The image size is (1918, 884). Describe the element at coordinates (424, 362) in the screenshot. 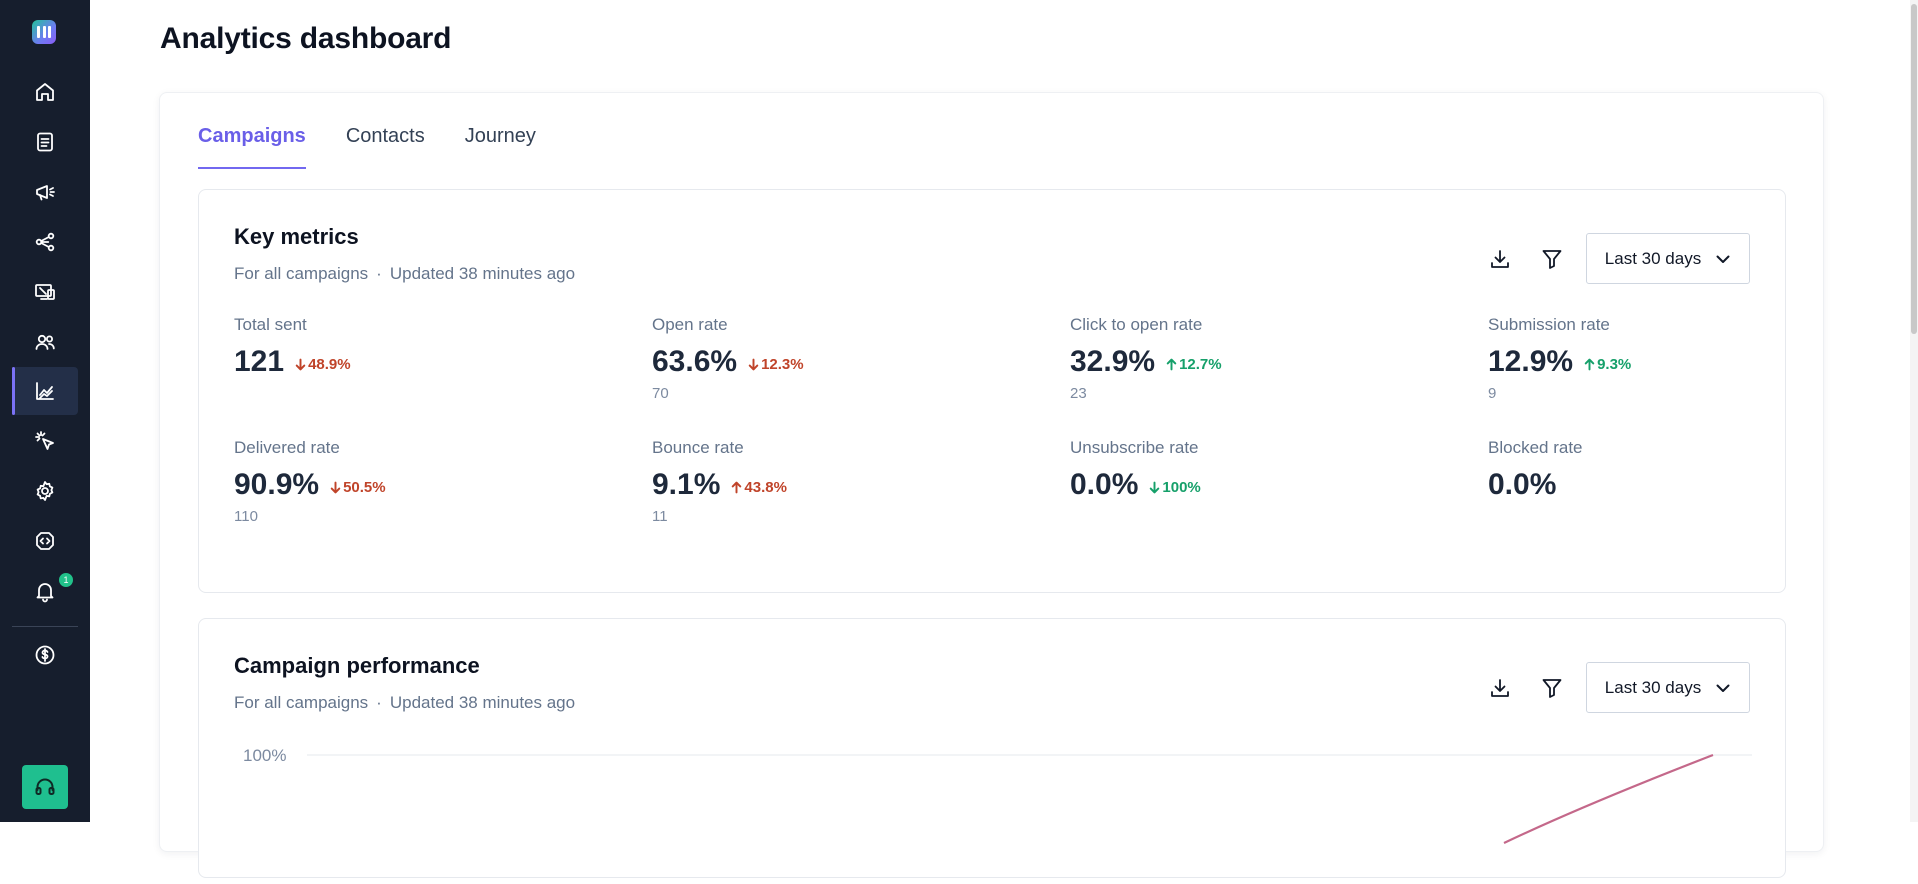

I see `metric-value: 121 48.9%` at that location.